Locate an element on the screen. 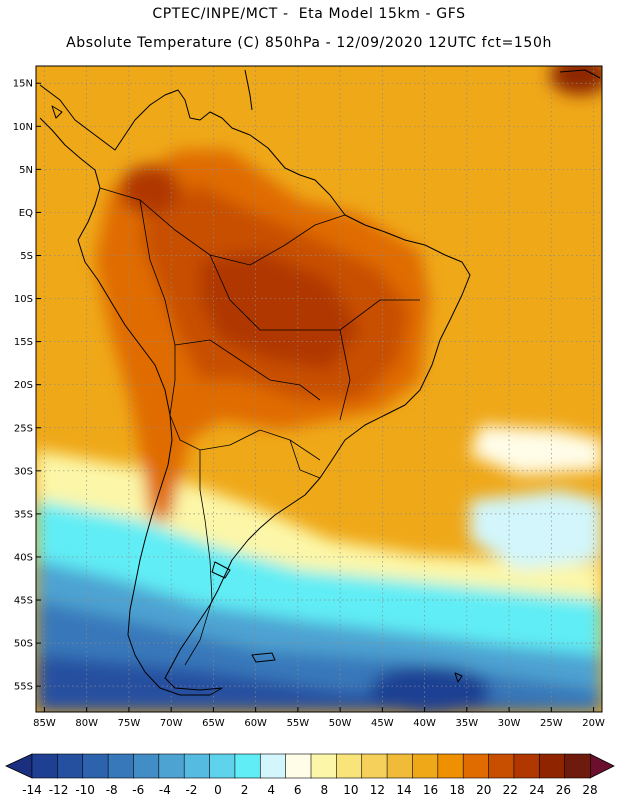  lat-label: 40S is located at coordinates (23, 557).